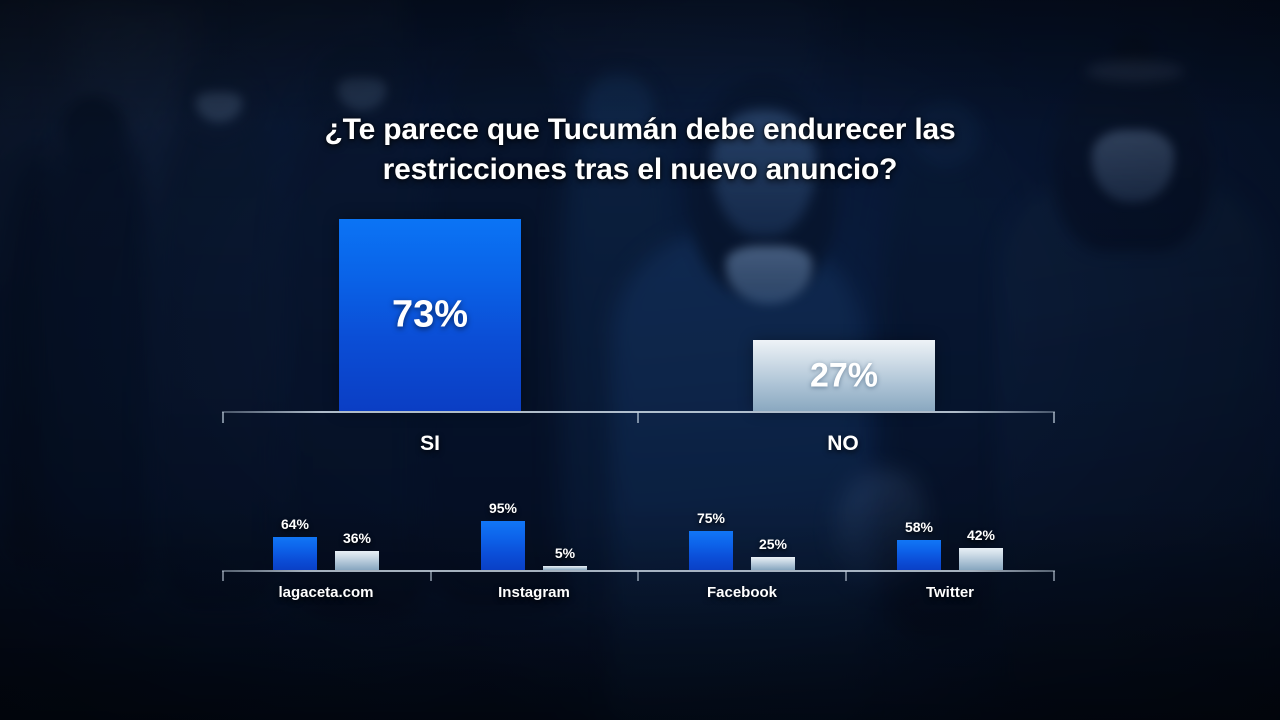  I want to click on main-bar-no: 27%, so click(844, 375).